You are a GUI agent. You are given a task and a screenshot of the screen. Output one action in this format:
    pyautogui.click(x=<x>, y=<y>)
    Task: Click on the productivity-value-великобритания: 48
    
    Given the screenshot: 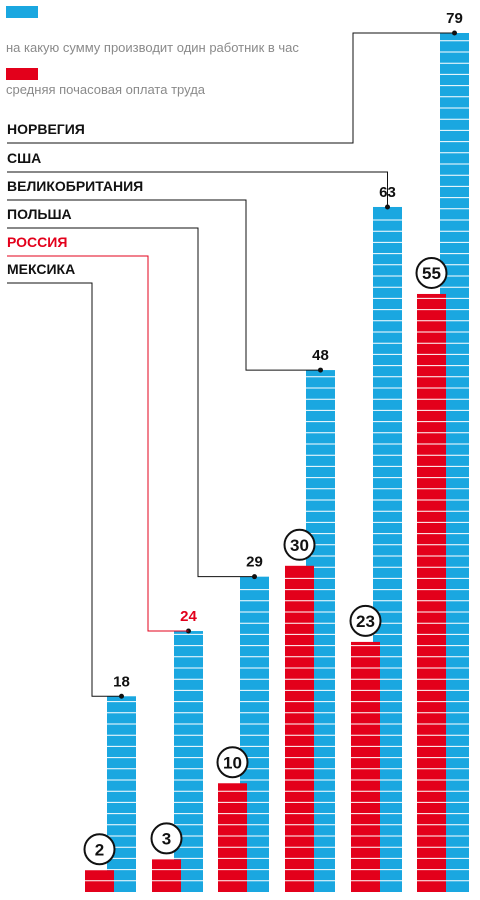 What is the action you would take?
    pyautogui.click(x=320, y=355)
    